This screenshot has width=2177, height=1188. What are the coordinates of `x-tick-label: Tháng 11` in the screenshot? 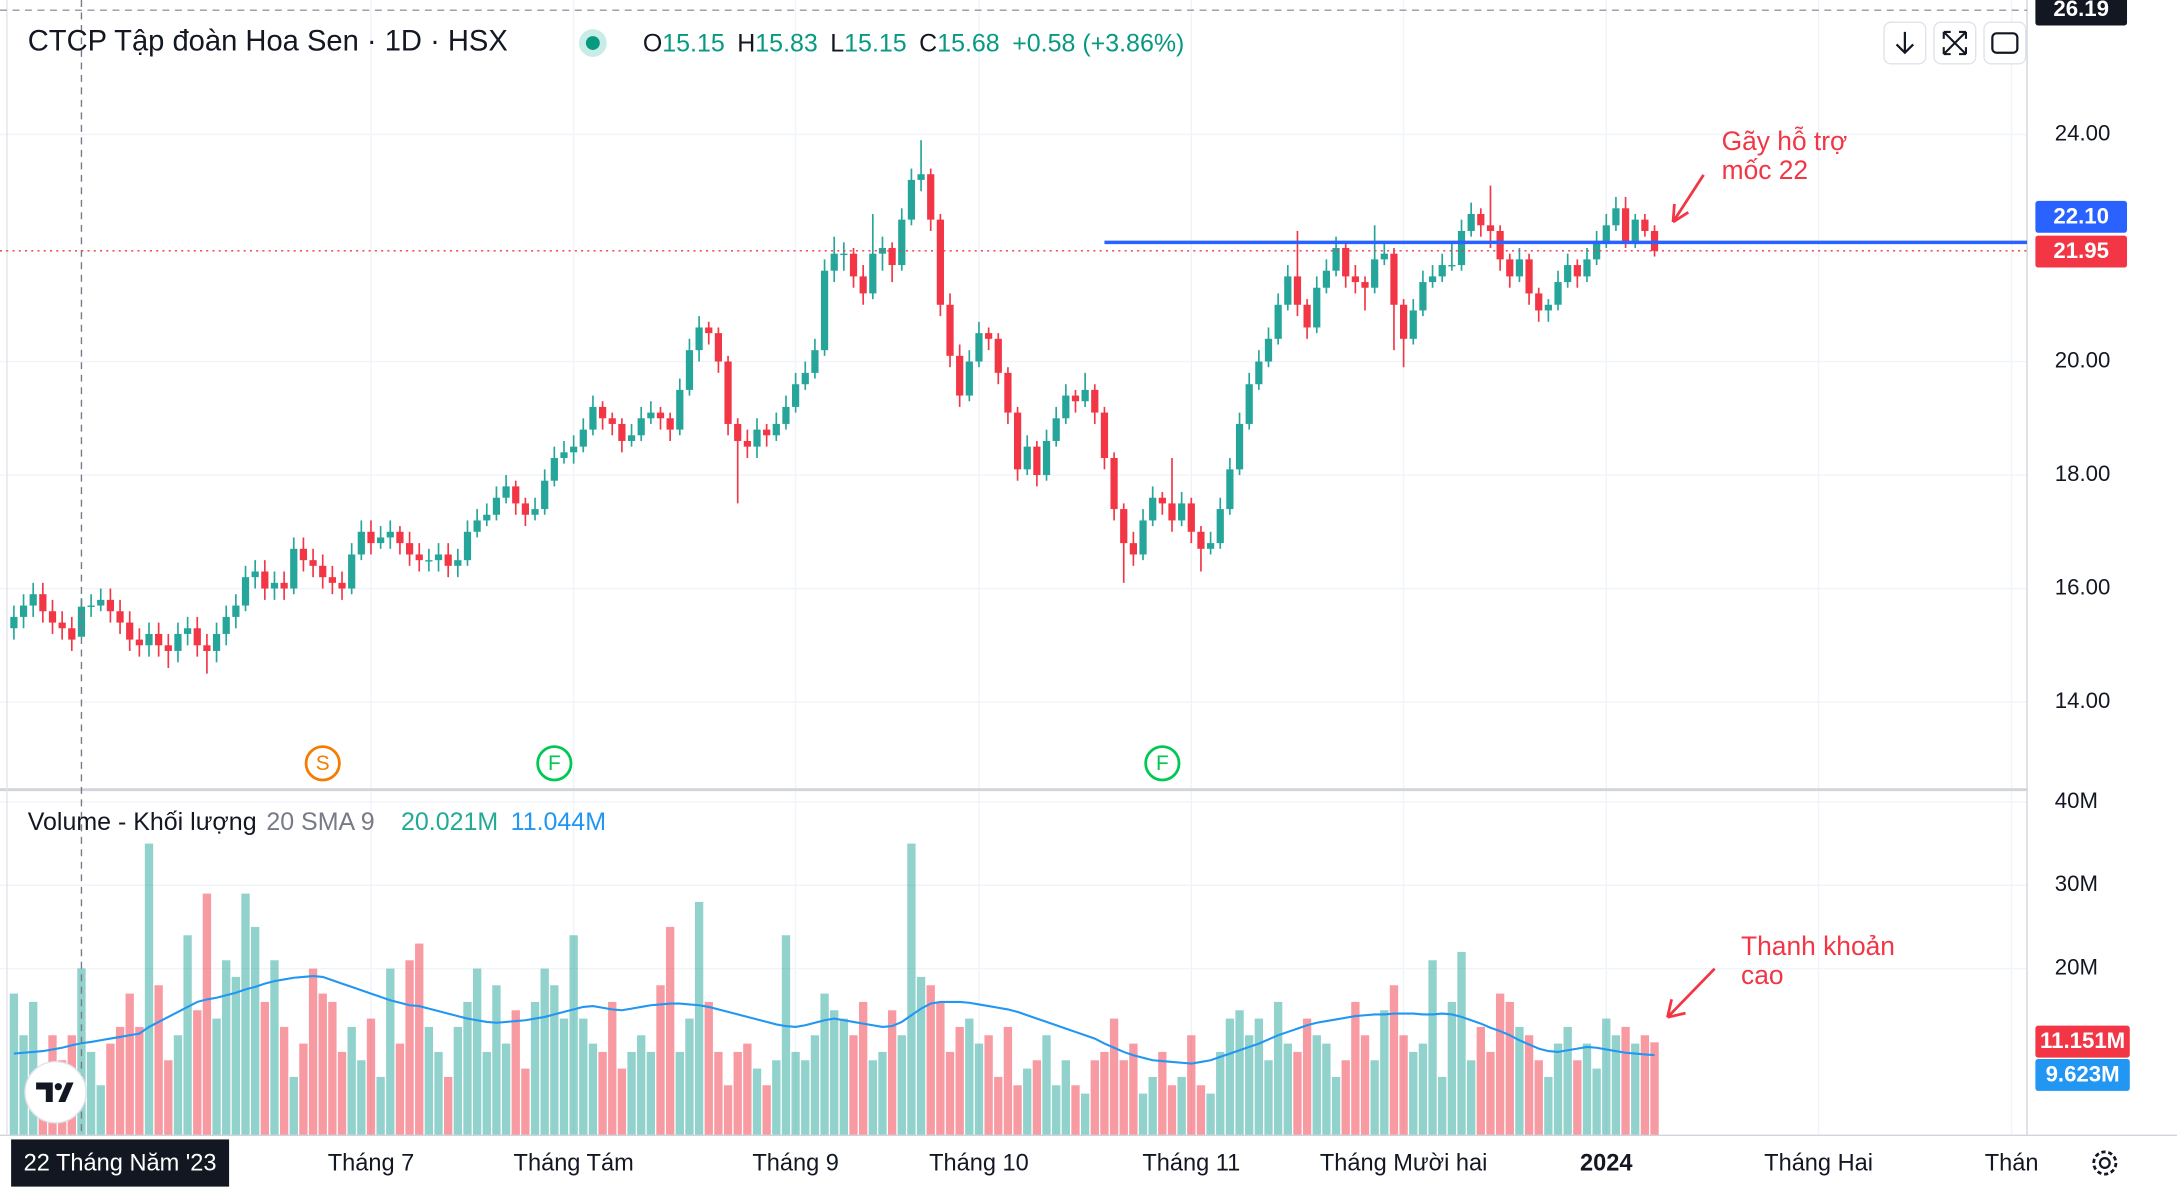 It's located at (1191, 1163).